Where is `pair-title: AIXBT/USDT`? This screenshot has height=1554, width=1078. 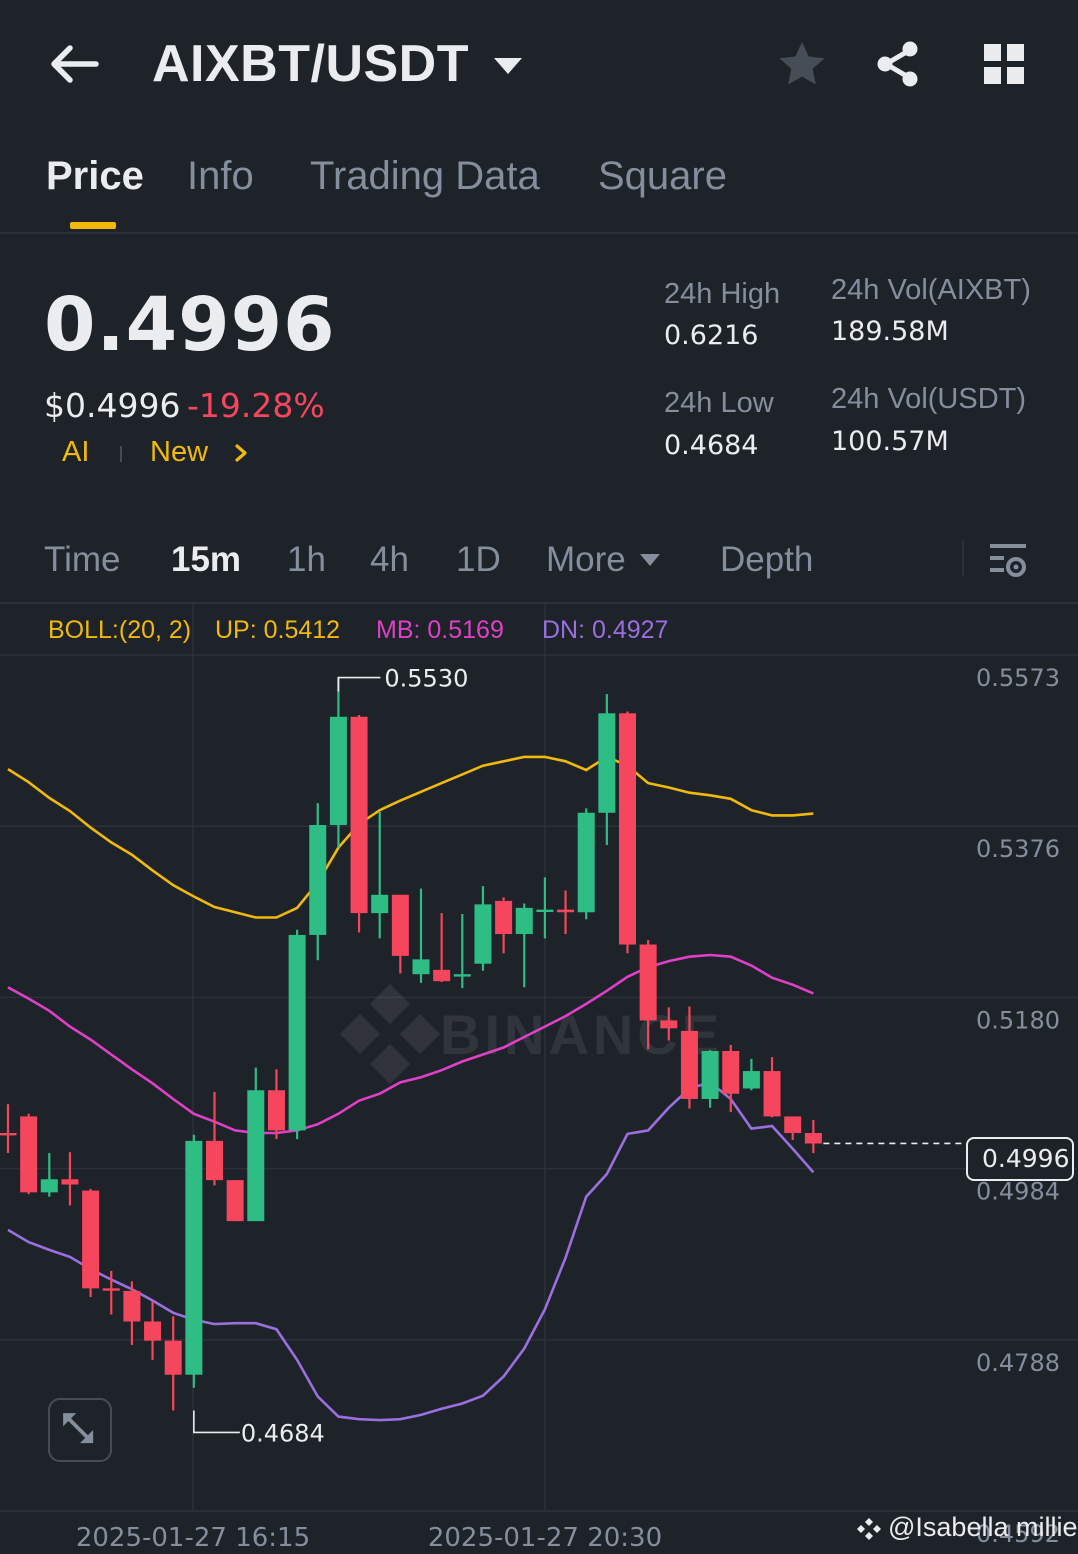
pair-title: AIXBT/USDT is located at coordinates (310, 64).